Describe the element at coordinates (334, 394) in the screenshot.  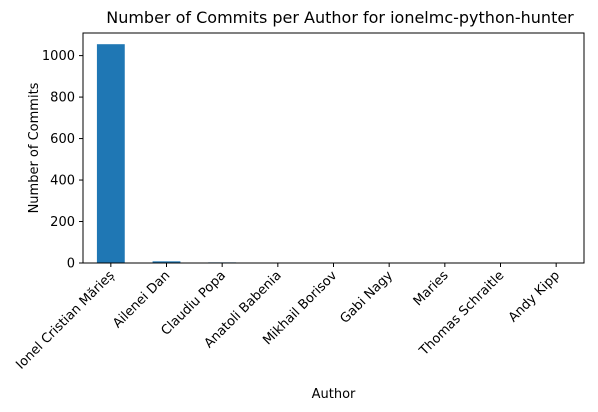
I see `x-axis-label: Author` at that location.